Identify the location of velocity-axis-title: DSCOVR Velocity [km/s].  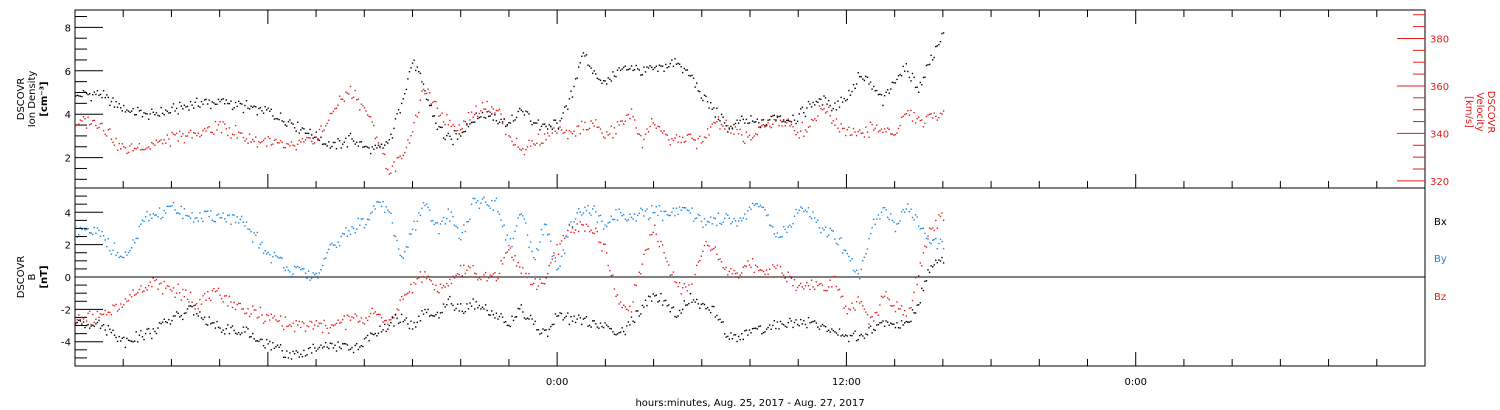
(1479, 112).